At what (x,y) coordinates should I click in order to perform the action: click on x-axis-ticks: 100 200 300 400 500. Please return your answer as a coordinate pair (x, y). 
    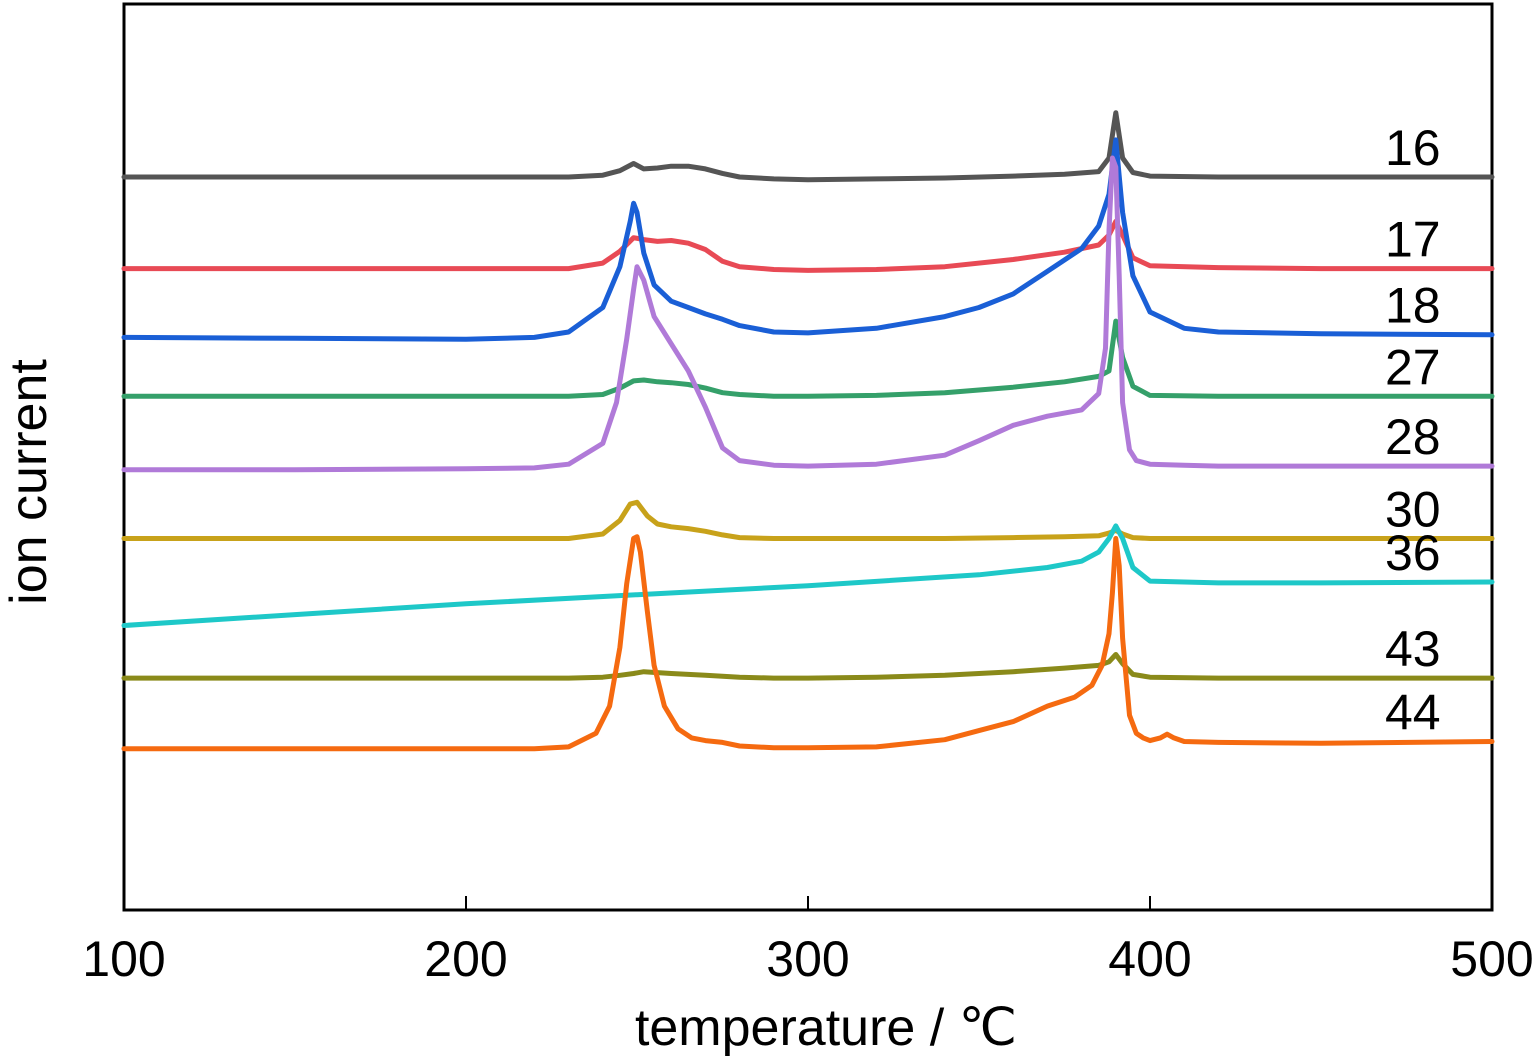
    Looking at the image, I should click on (808, 941).